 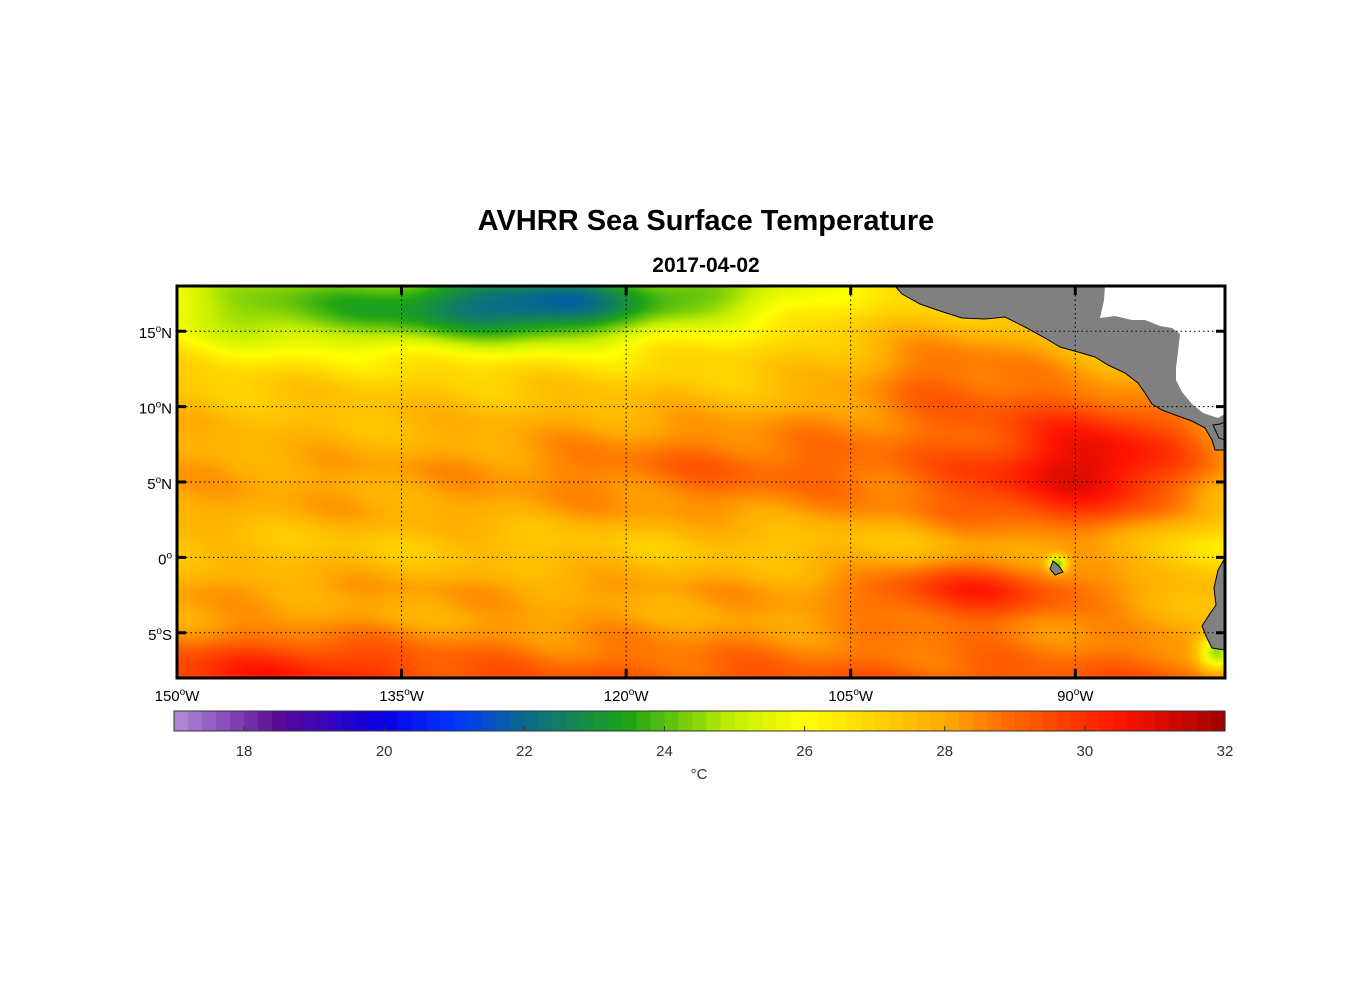 What do you see at coordinates (155, 409) in the screenshot?
I see `lat-label: 10oN` at bounding box center [155, 409].